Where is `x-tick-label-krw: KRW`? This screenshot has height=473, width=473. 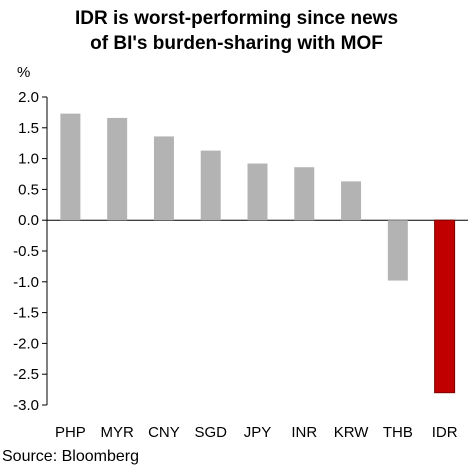
x-tick-label-krw: KRW is located at coordinates (352, 432).